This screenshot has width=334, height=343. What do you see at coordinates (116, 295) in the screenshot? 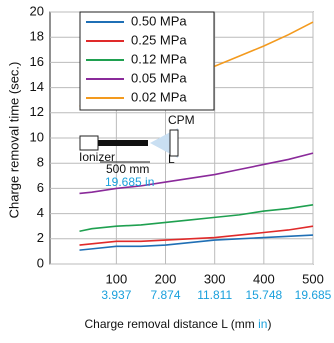
I see `x-tick-label-in: 3.937` at bounding box center [116, 295].